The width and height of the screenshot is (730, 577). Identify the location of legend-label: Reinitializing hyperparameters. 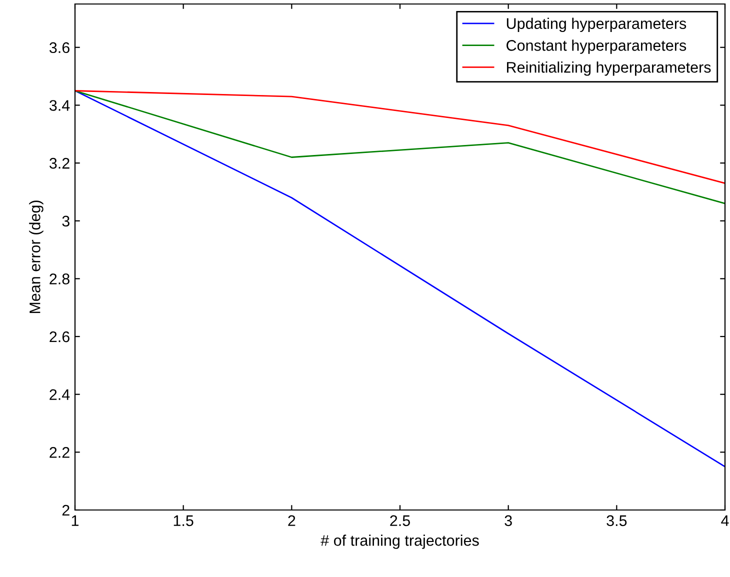
(609, 69).